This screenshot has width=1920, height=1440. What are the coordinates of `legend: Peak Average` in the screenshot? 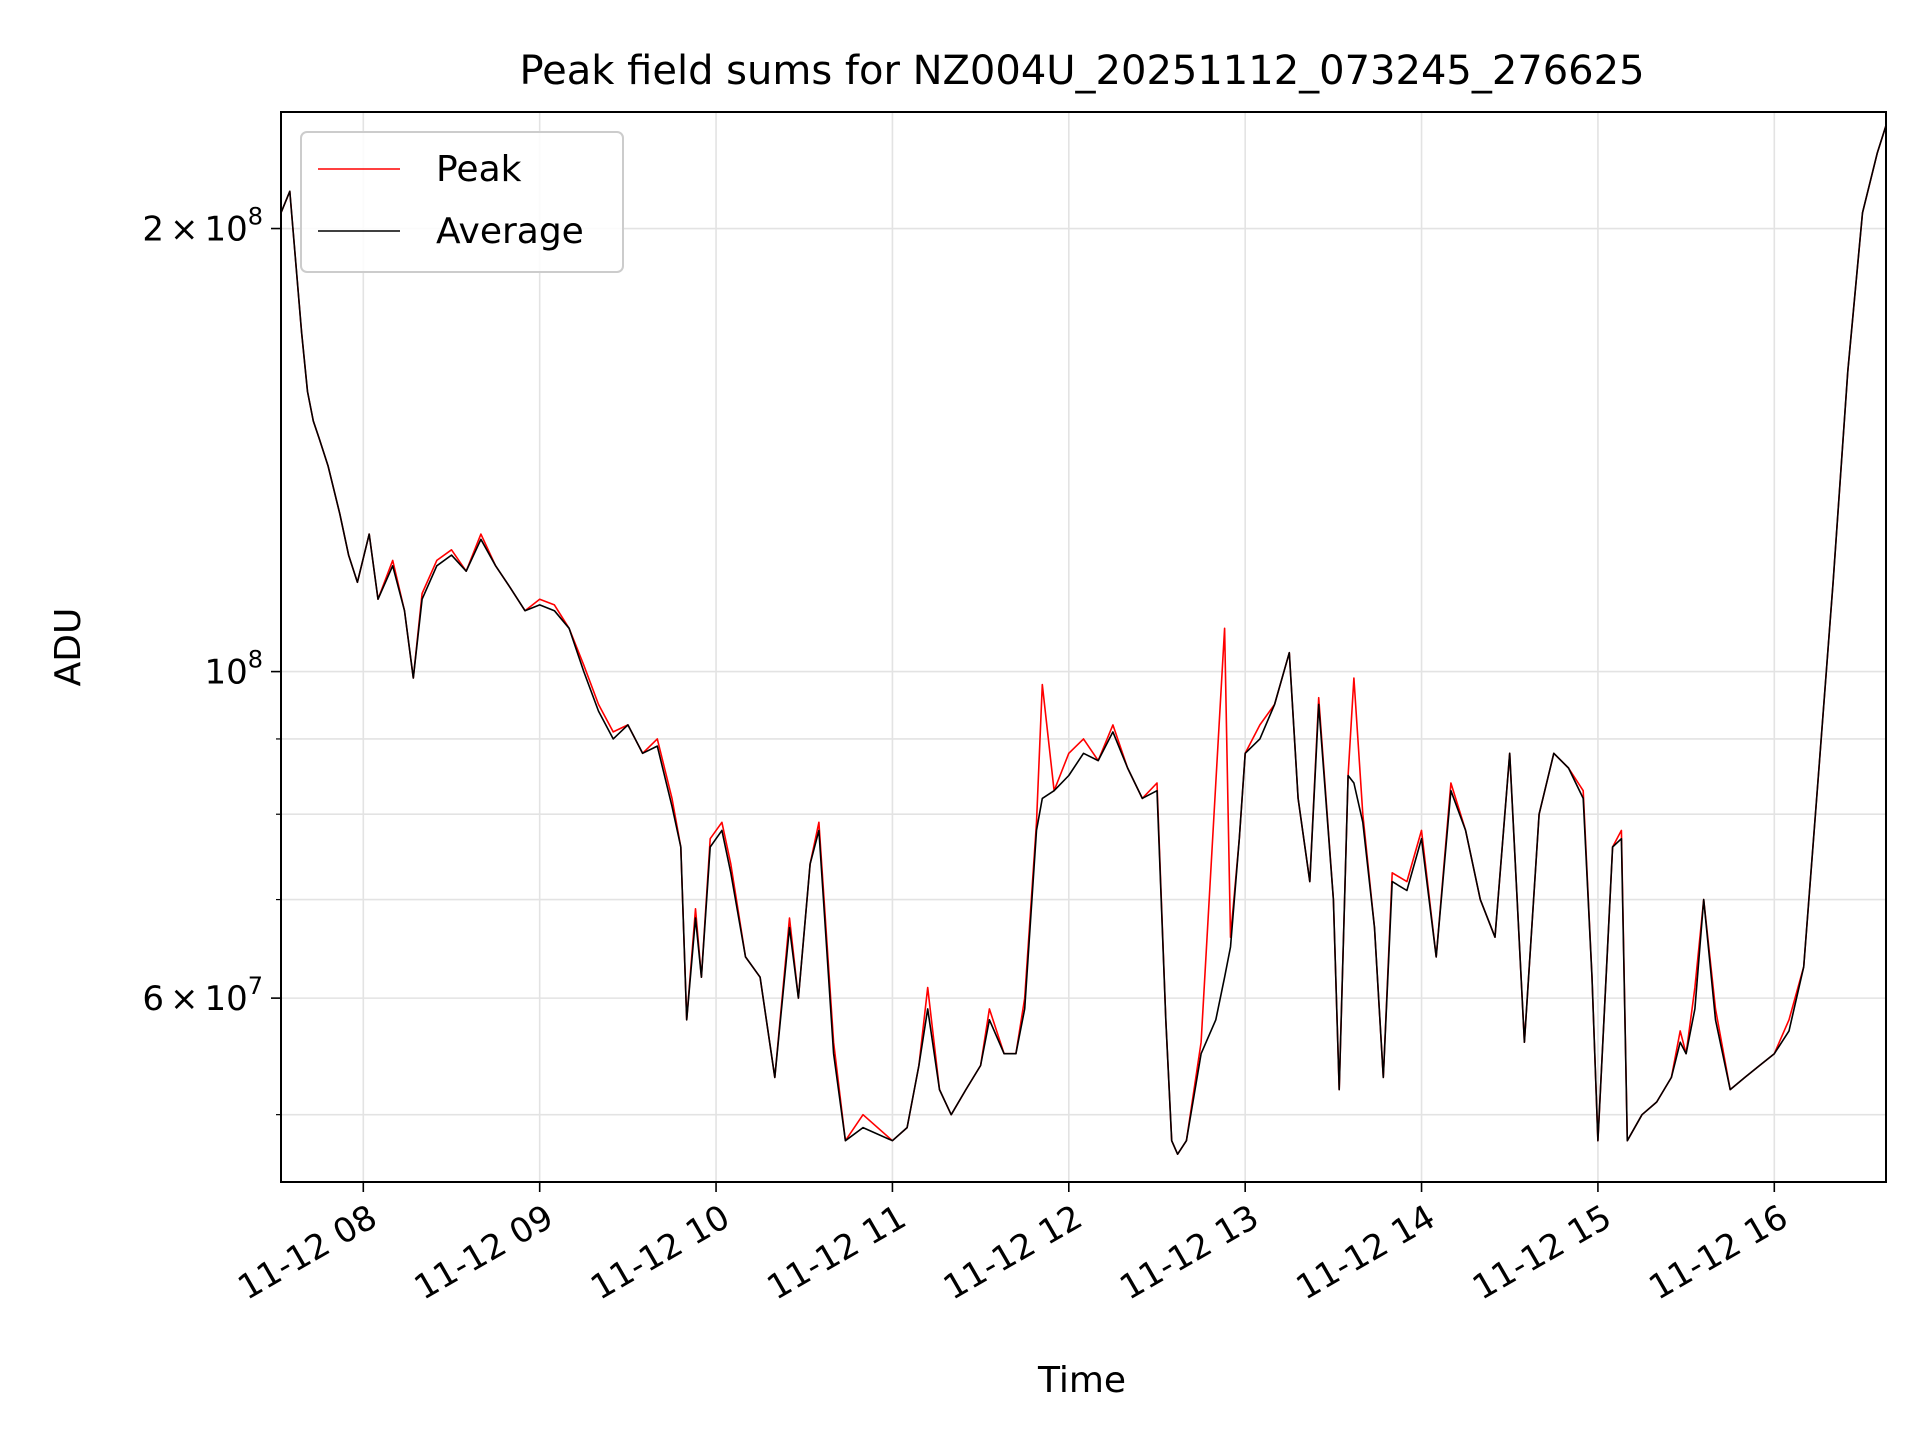 It's located at (462, 202).